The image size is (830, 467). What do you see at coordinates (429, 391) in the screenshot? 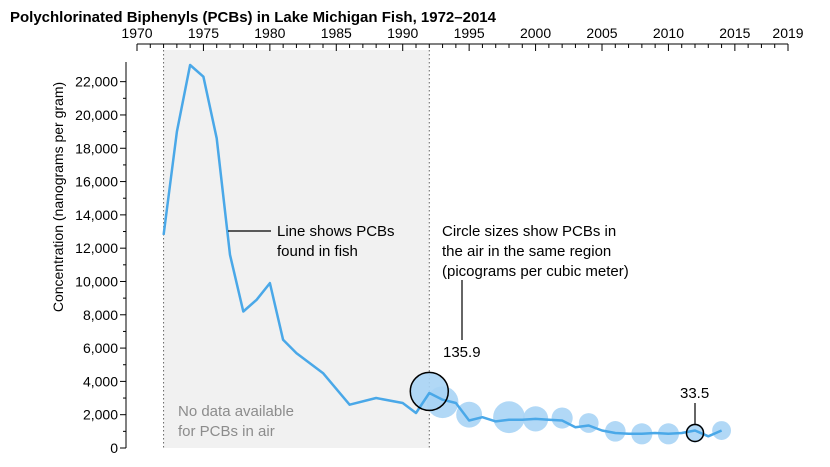
I see `callout-circle-high` at bounding box center [429, 391].